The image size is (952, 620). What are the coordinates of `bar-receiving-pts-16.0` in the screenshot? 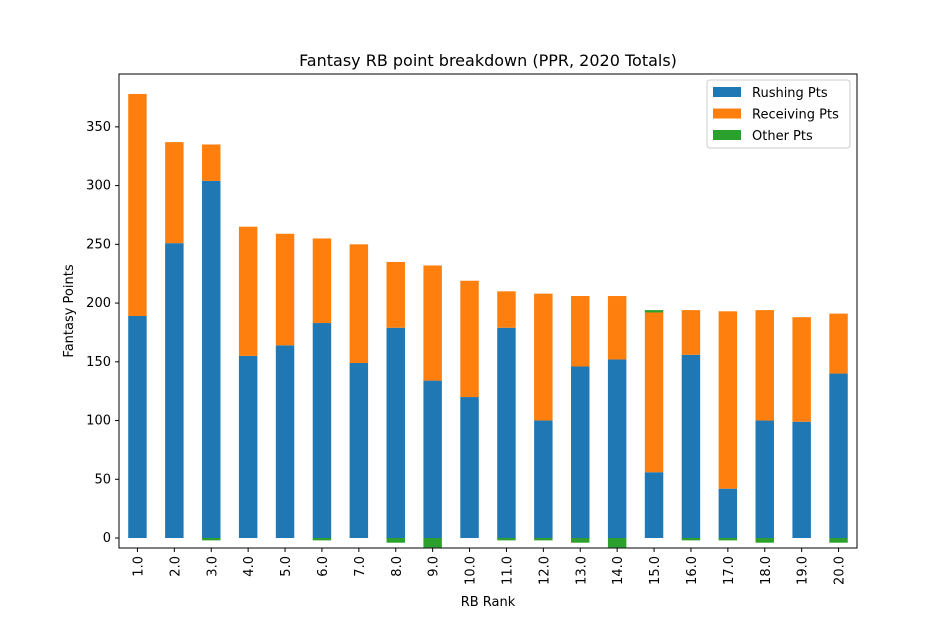 It's located at (691, 332).